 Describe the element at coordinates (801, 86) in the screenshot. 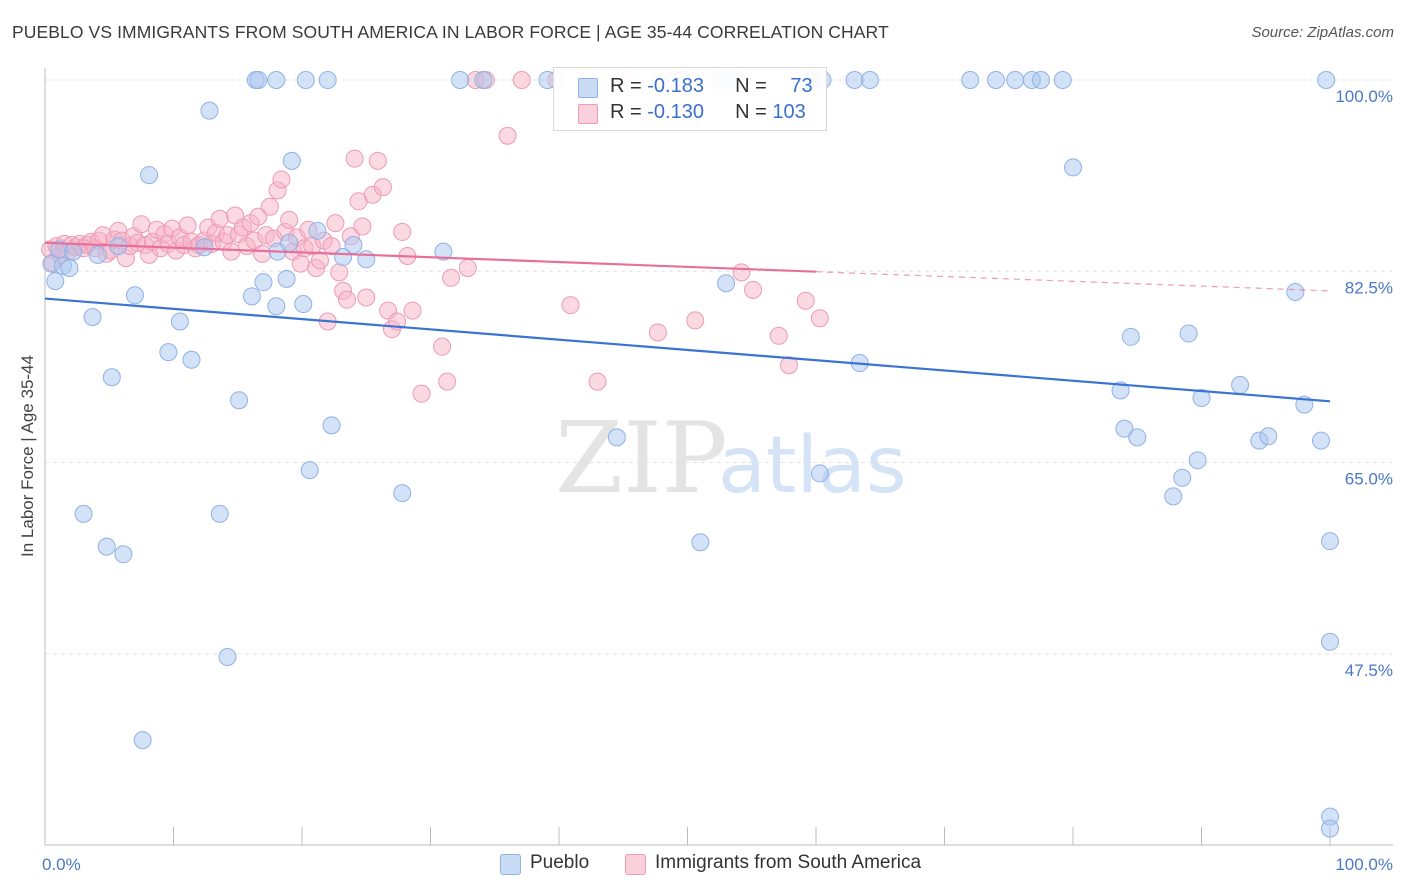

I see `legend-n-value: 73` at that location.